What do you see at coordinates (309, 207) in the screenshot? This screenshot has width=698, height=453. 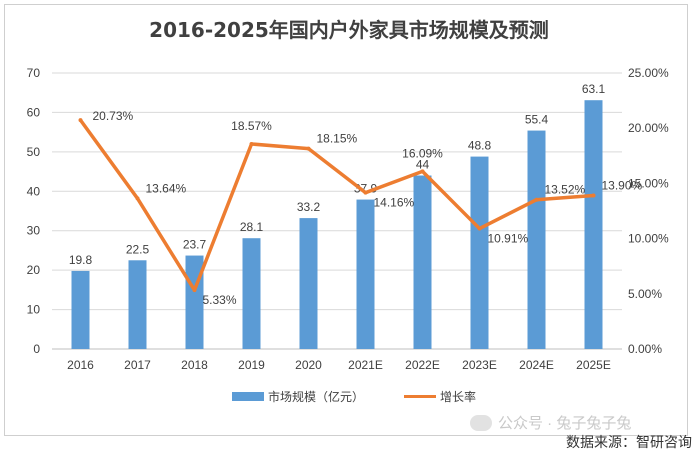 I see `bar-value-label: 33.2` at bounding box center [309, 207].